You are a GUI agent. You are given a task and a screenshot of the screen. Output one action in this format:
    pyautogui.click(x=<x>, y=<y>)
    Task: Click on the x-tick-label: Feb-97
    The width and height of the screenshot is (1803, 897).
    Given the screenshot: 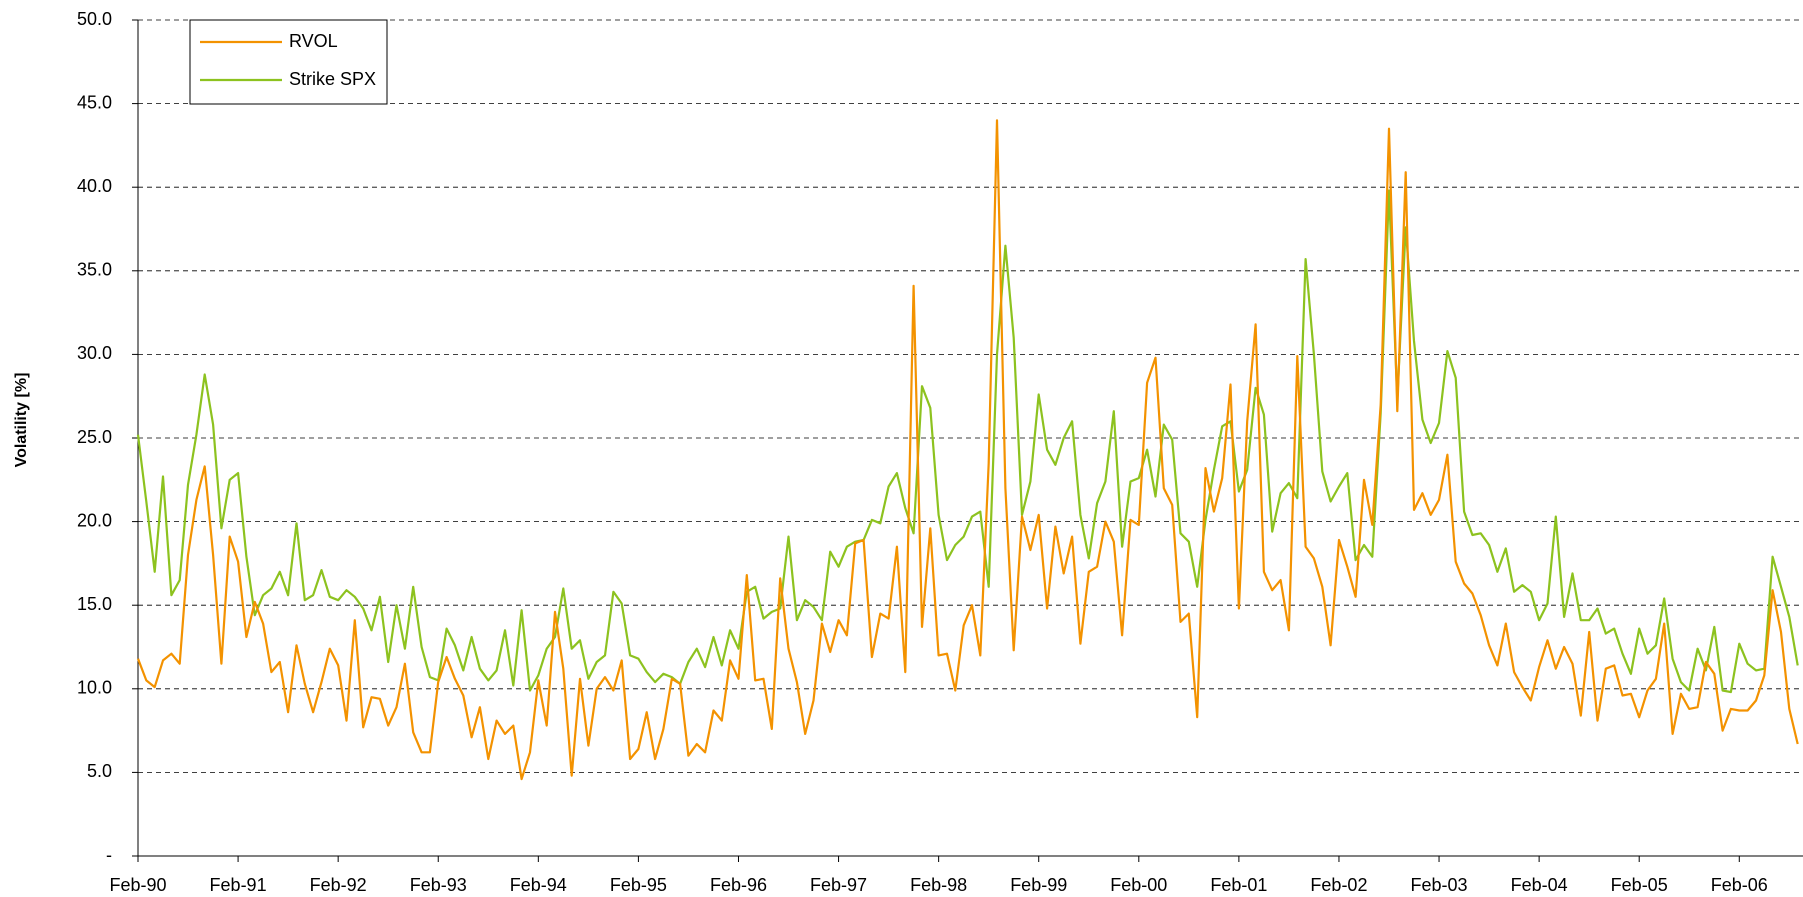 What is the action you would take?
    pyautogui.click(x=838, y=885)
    